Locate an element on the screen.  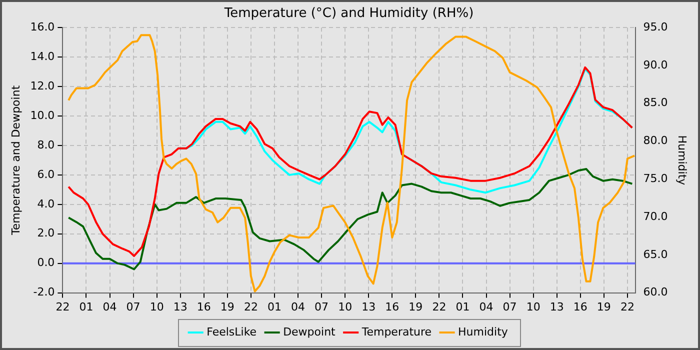
y-tick-label: -2.0 is located at coordinates (44, 292).